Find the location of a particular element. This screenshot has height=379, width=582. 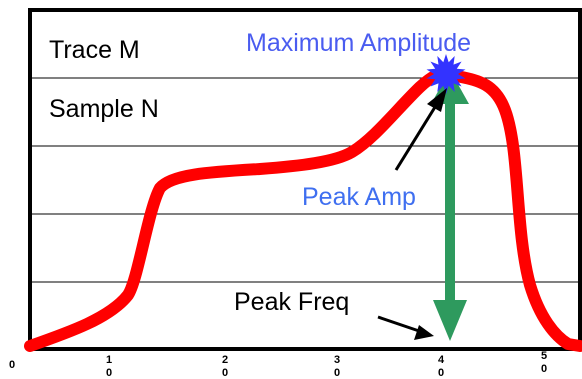

peak-amp-pointer-head is located at coordinates (437, 100).